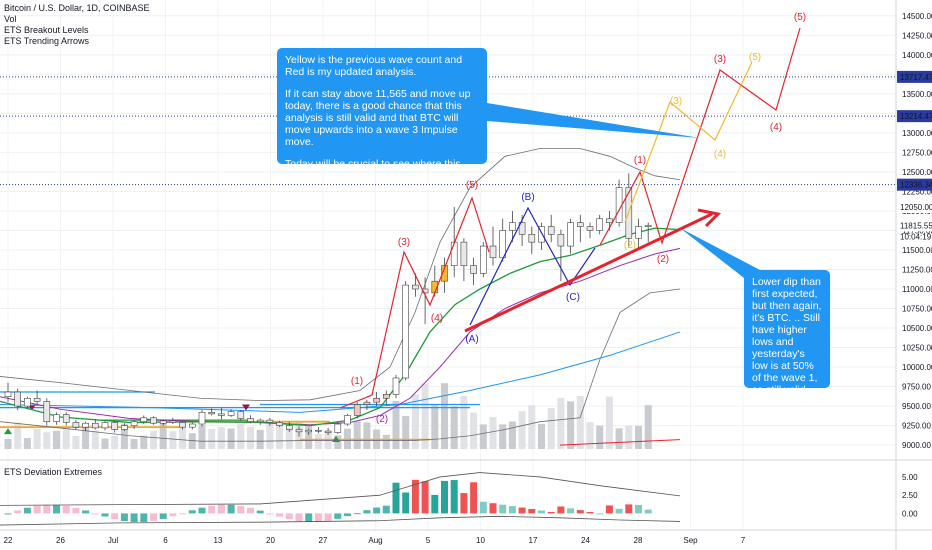 The width and height of the screenshot is (932, 550). Describe the element at coordinates (573, 297) in the screenshot. I see `wave-label-blue: (C)` at that location.